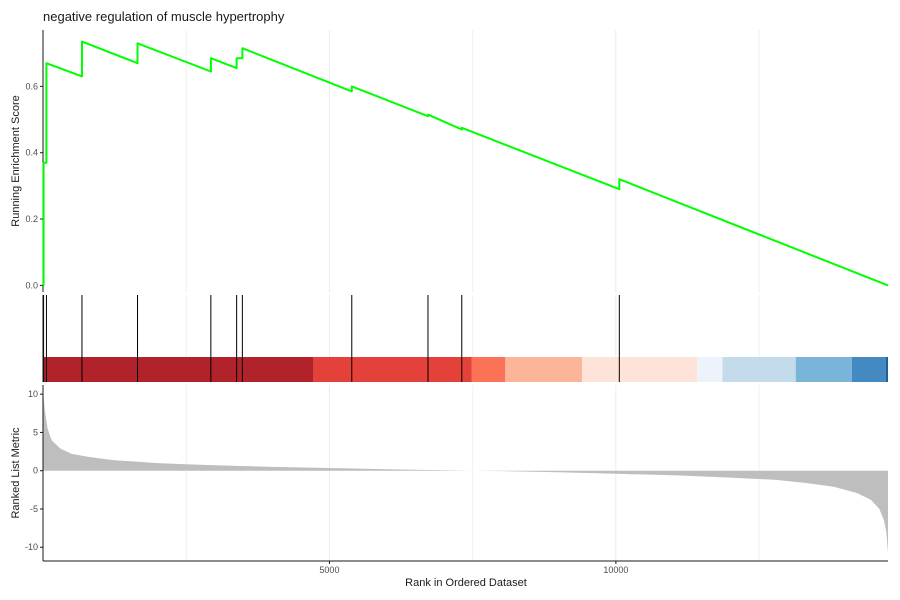  What do you see at coordinates (16, 160) in the screenshot?
I see `enrichment-y-axis-label: Running Enrichment Score` at bounding box center [16, 160].